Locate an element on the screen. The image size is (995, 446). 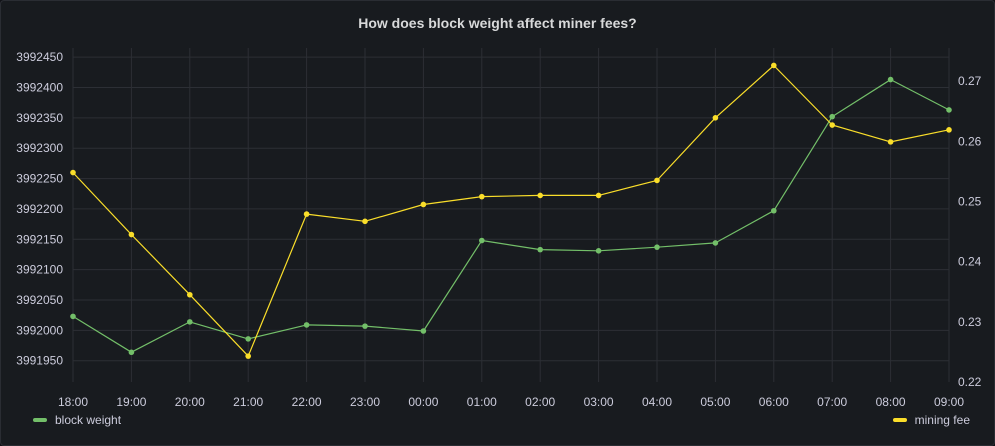
x-tick-label: 22:00 is located at coordinates (307, 402).